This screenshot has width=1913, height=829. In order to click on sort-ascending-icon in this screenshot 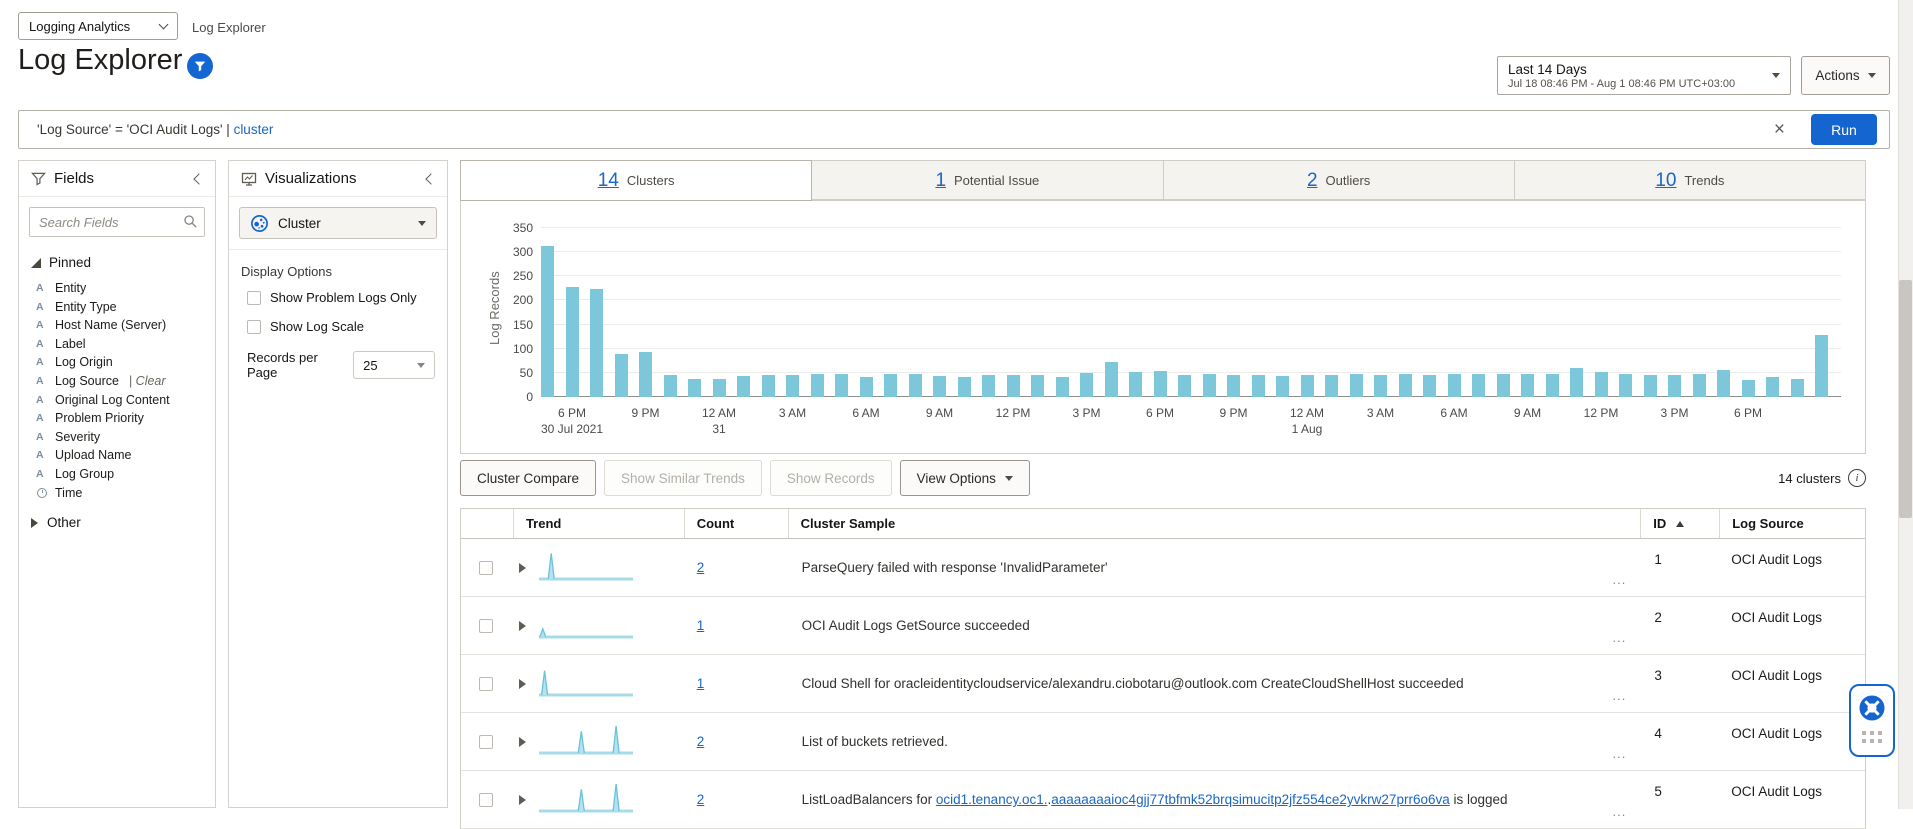, I will do `click(1680, 523)`.